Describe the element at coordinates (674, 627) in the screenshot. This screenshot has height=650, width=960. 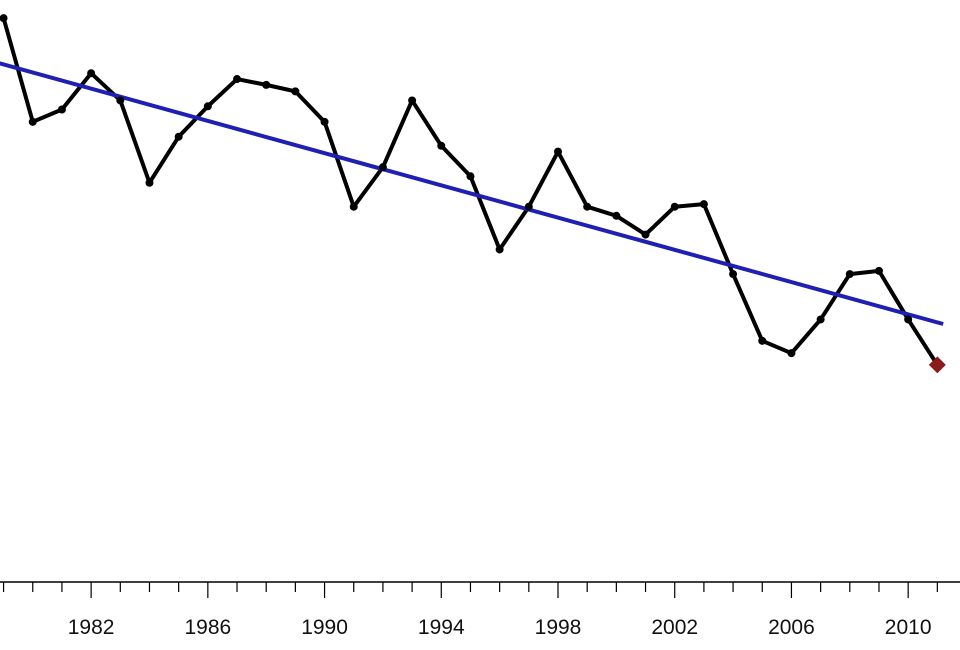
I see `x-tick-label: 2002` at that location.